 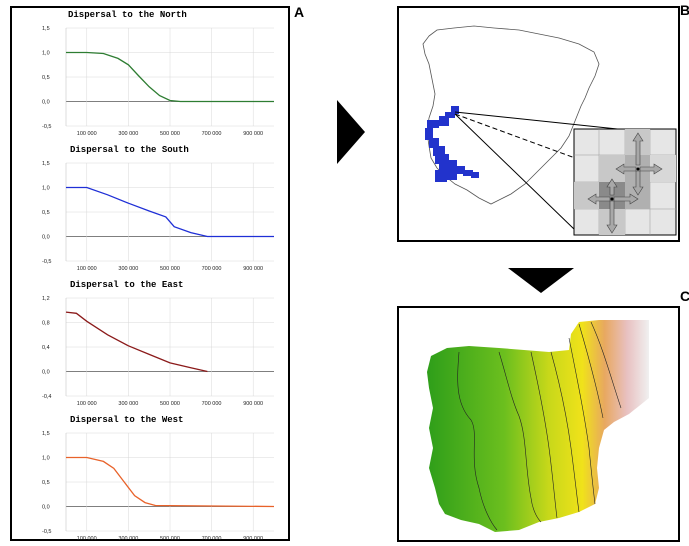 What do you see at coordinates (612, 199) in the screenshot?
I see `origin-cell-south` at bounding box center [612, 199].